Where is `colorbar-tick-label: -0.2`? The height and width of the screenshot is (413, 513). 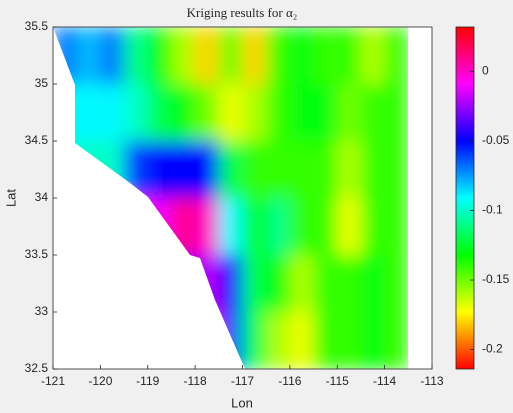 colorbar-tick-label: -0.2 is located at coordinates (492, 349).